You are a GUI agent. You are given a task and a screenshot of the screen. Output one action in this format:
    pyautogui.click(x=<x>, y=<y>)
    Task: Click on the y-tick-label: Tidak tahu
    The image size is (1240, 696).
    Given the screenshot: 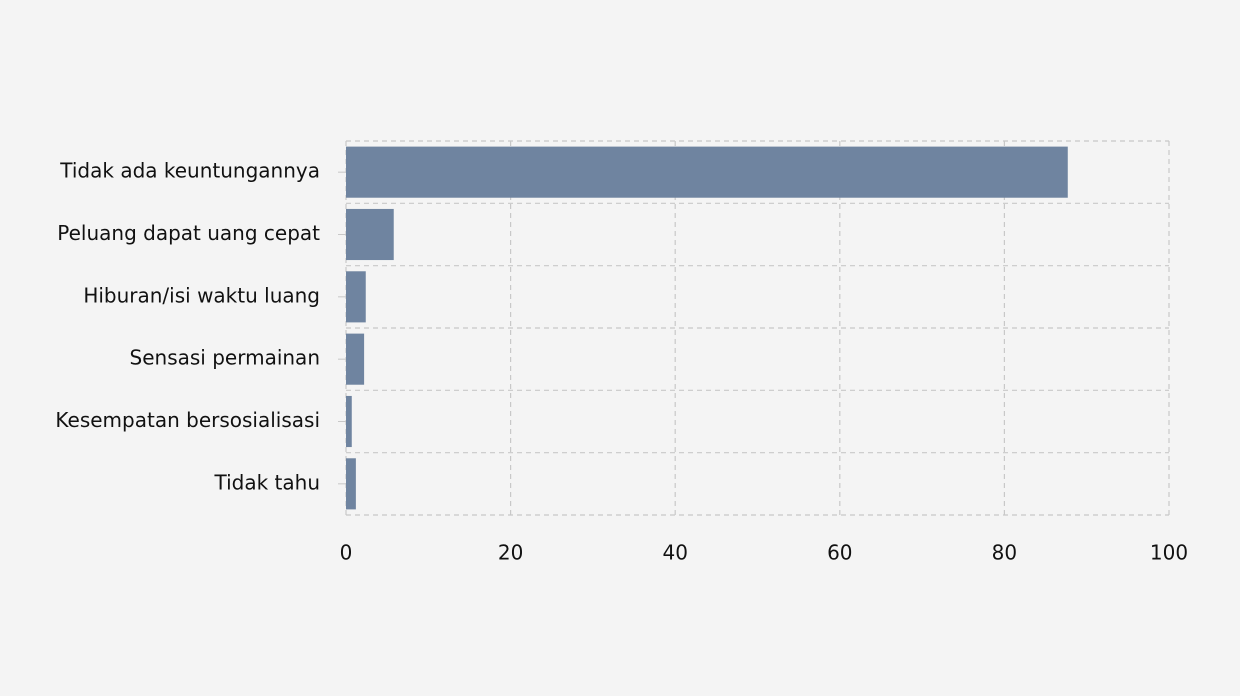 What is the action you would take?
    pyautogui.click(x=267, y=482)
    